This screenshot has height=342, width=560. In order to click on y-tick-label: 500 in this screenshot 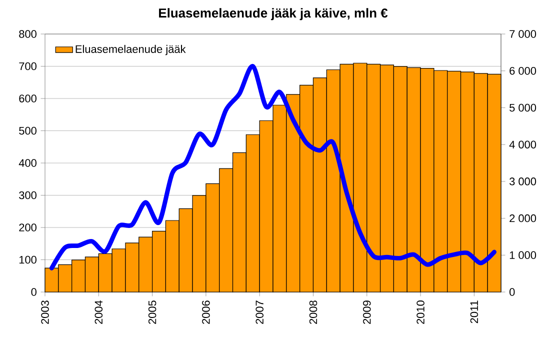, I will do `click(27, 130)`.